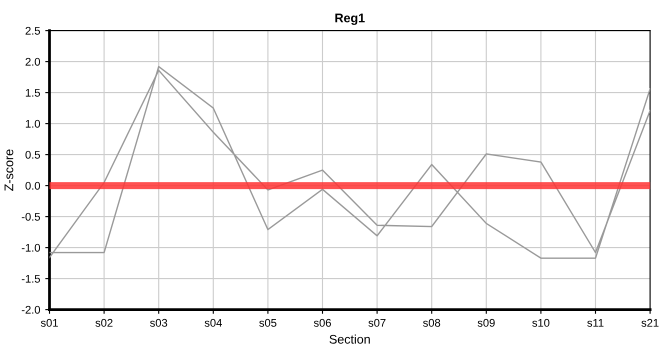 This screenshot has width=660, height=360. Describe the element at coordinates (49, 322) in the screenshot. I see `x-tick-label: s01` at that location.